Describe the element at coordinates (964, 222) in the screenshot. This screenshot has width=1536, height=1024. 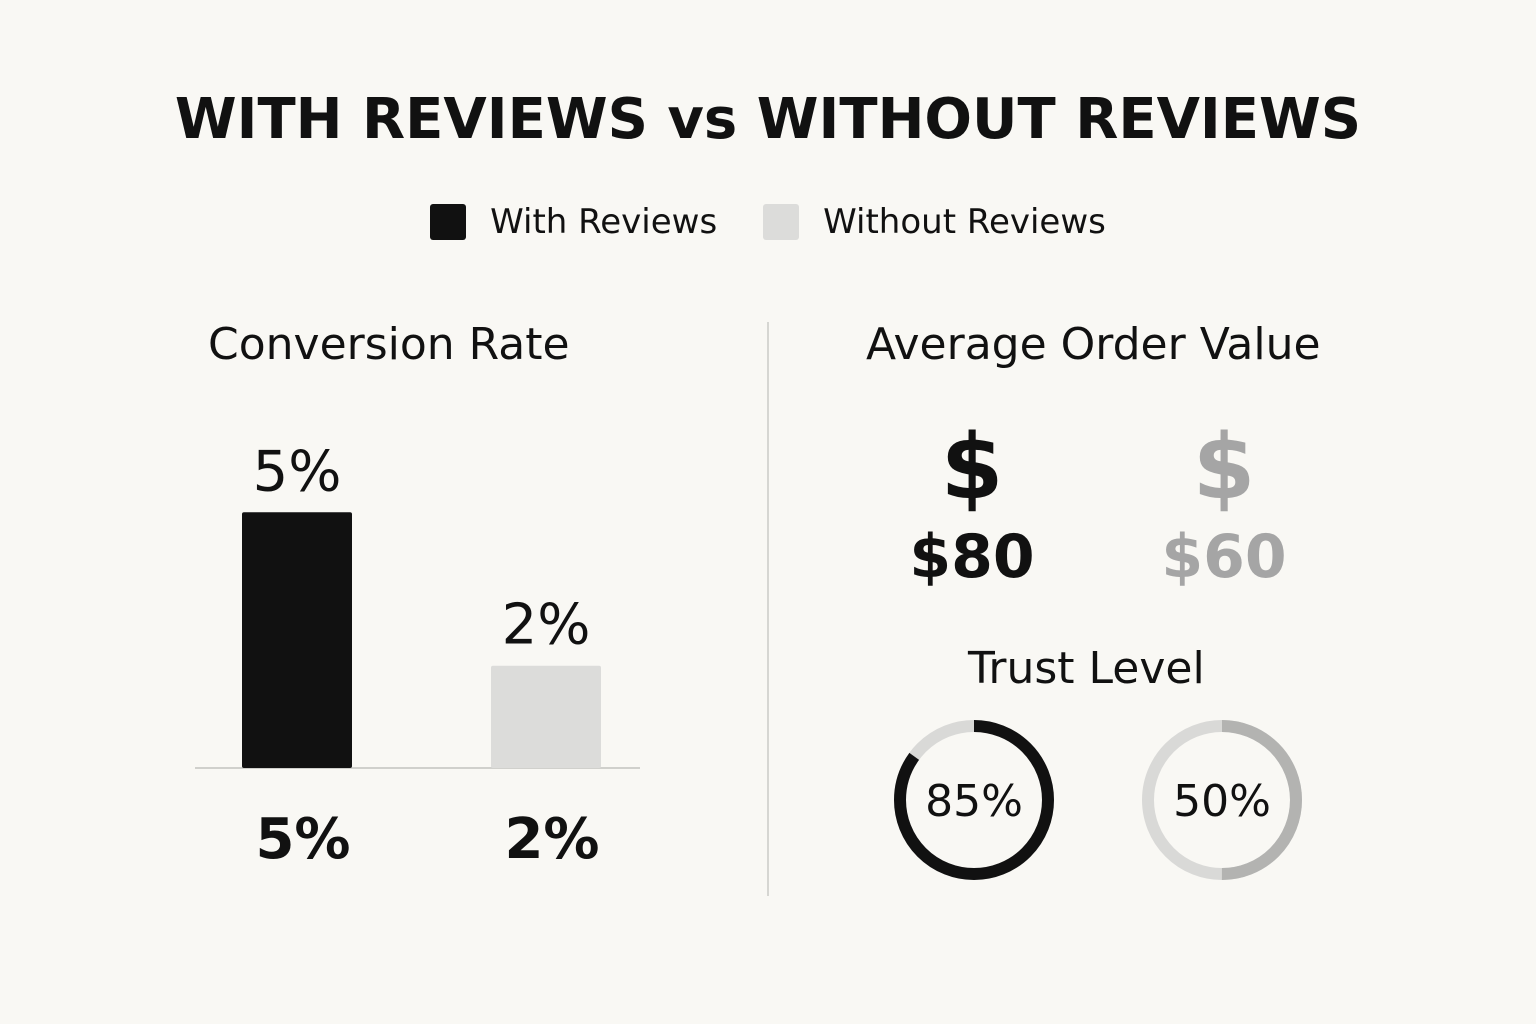
I see `legend-label-without-reviews: Without Reviews` at that location.